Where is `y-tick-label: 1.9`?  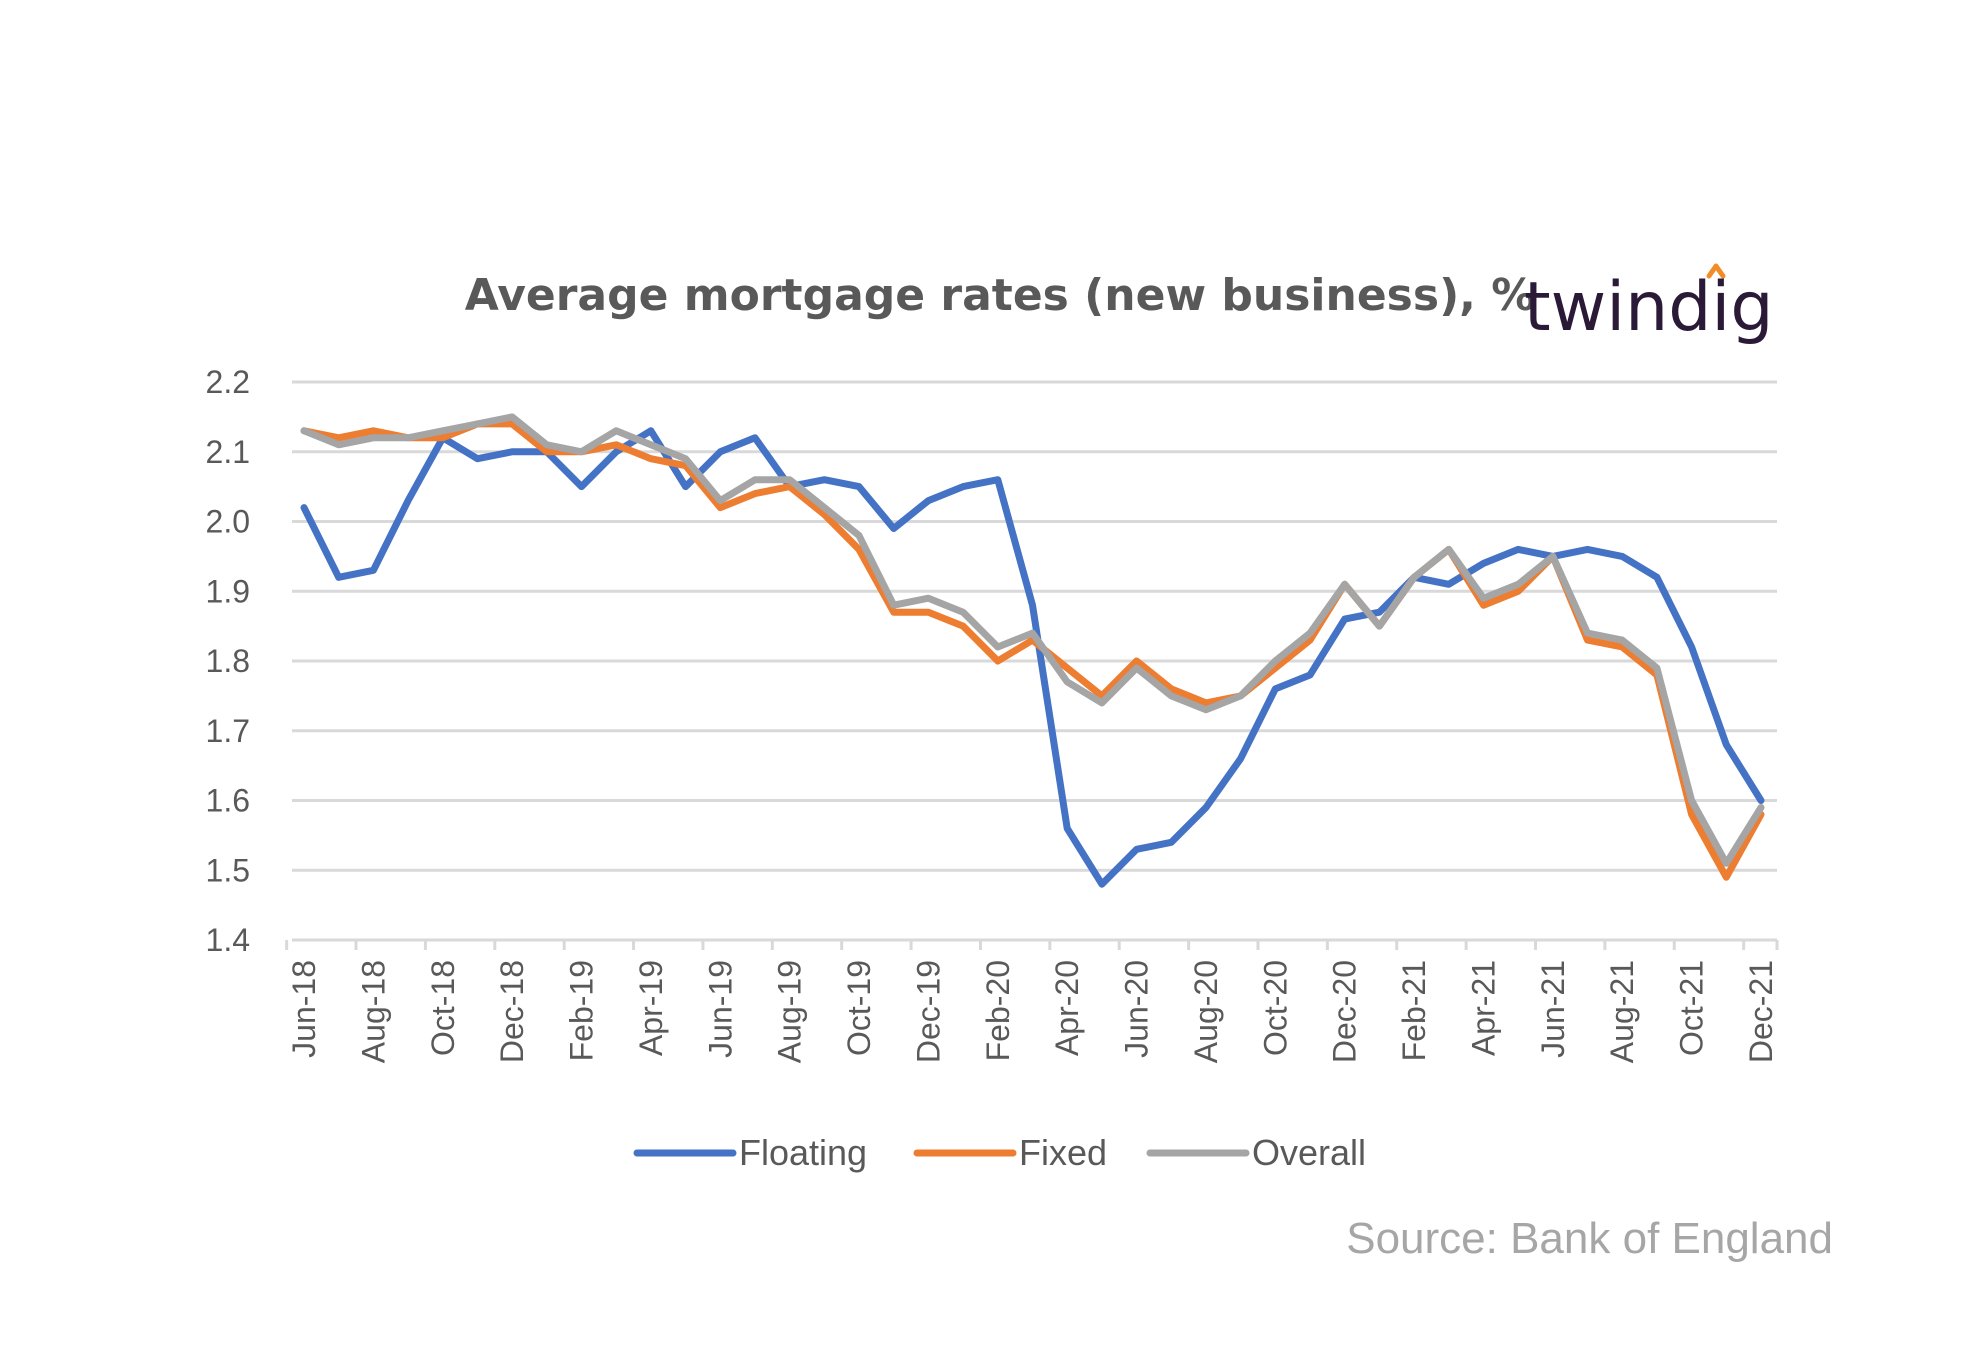 y-tick-label: 1.9 is located at coordinates (228, 591).